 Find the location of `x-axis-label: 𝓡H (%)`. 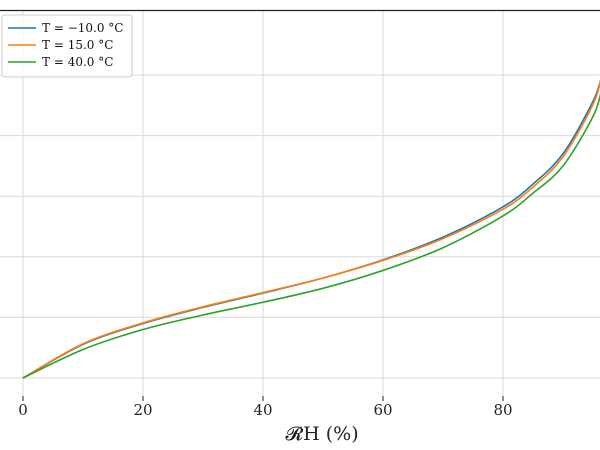

x-axis-label: 𝓡H (%) is located at coordinates (321, 434).